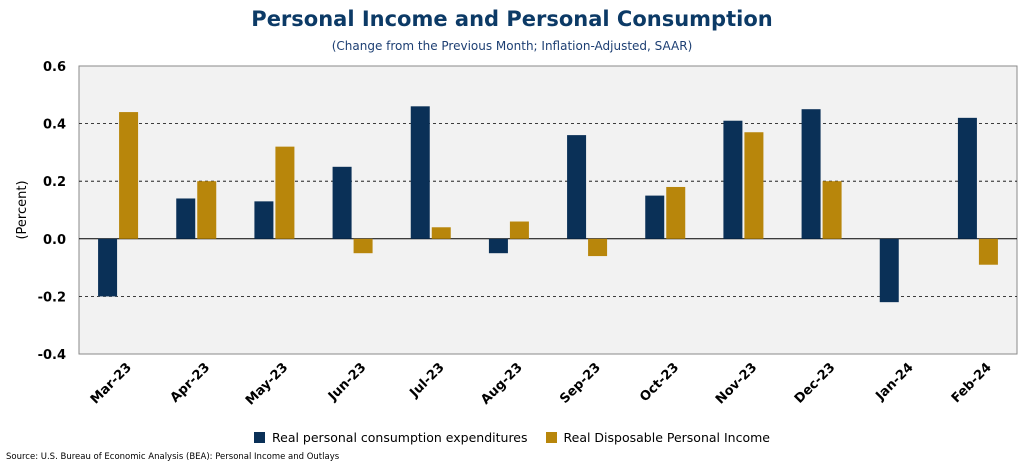  What do you see at coordinates (400, 437) in the screenshot?
I see `legend-label-pce: Real personal consumption expenditures` at bounding box center [400, 437].